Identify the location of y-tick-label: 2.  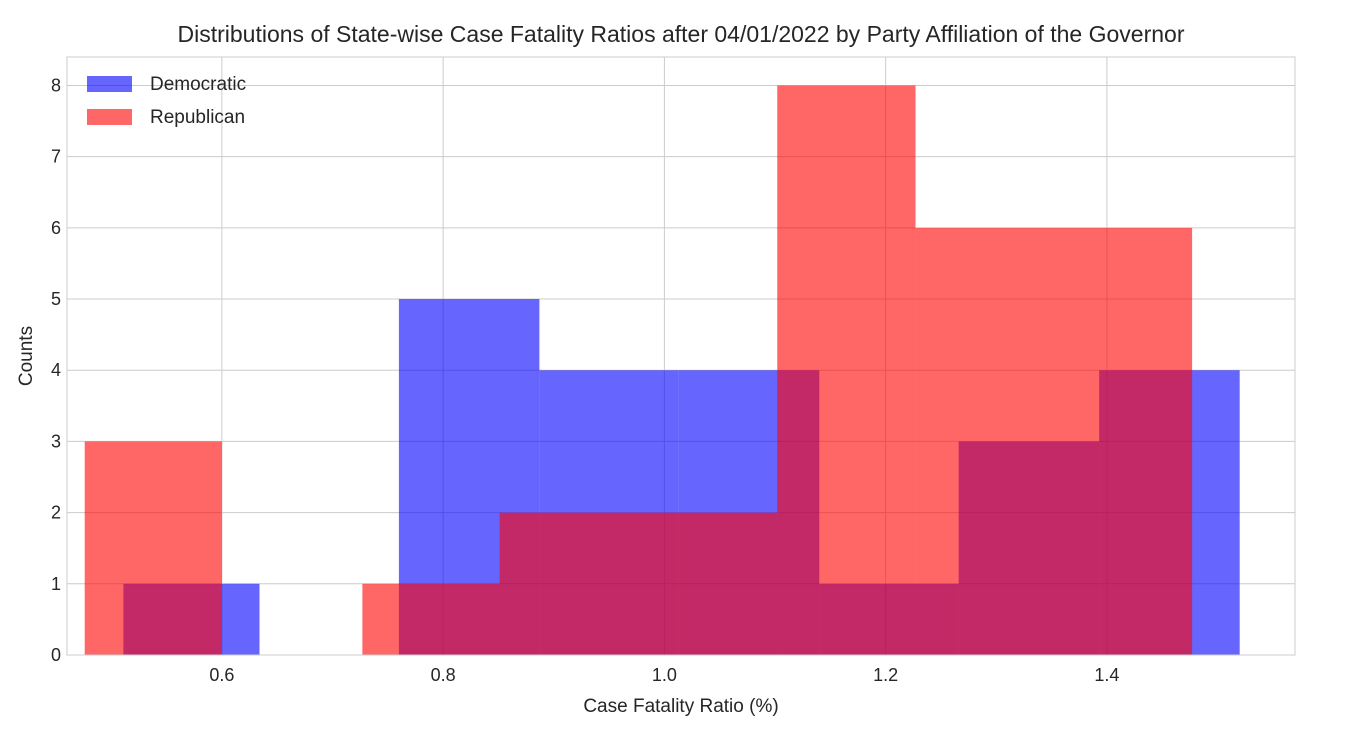
(56, 513).